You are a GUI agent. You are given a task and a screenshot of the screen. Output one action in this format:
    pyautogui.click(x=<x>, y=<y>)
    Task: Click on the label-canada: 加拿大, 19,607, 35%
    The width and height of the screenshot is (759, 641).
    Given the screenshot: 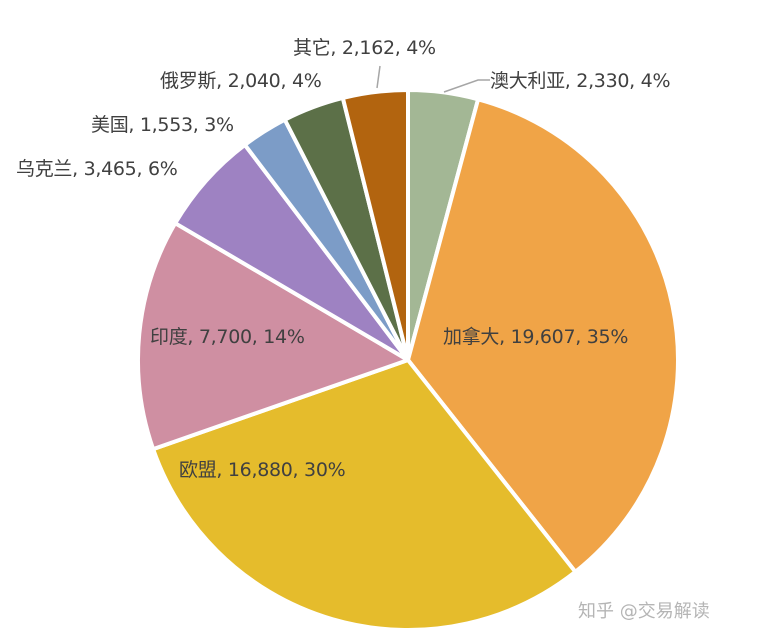 What is the action you would take?
    pyautogui.click(x=536, y=337)
    